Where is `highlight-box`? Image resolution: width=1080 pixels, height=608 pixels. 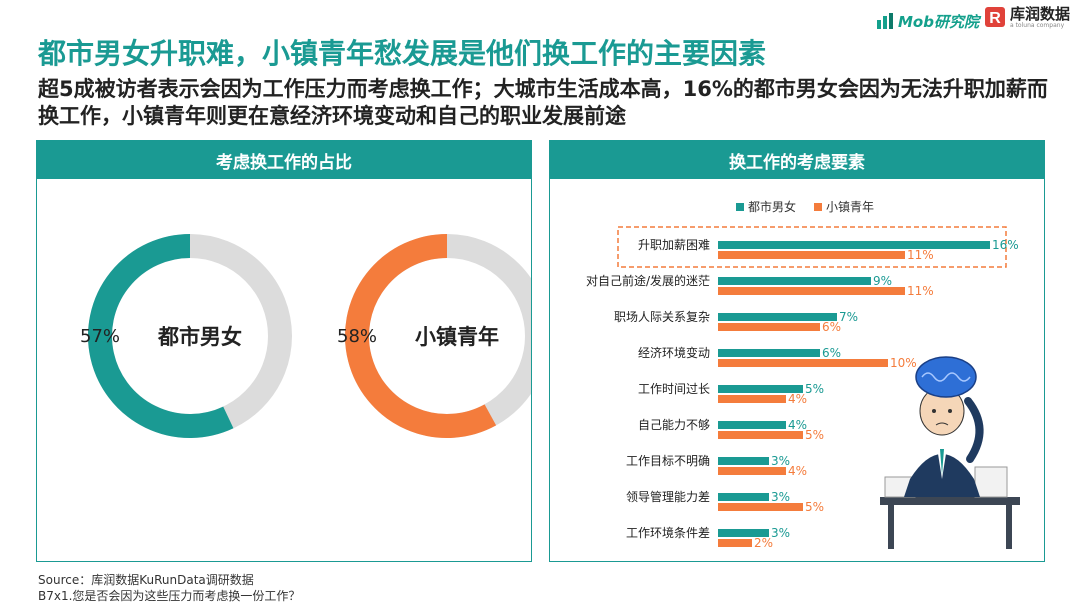 highlight-box is located at coordinates (812, 247).